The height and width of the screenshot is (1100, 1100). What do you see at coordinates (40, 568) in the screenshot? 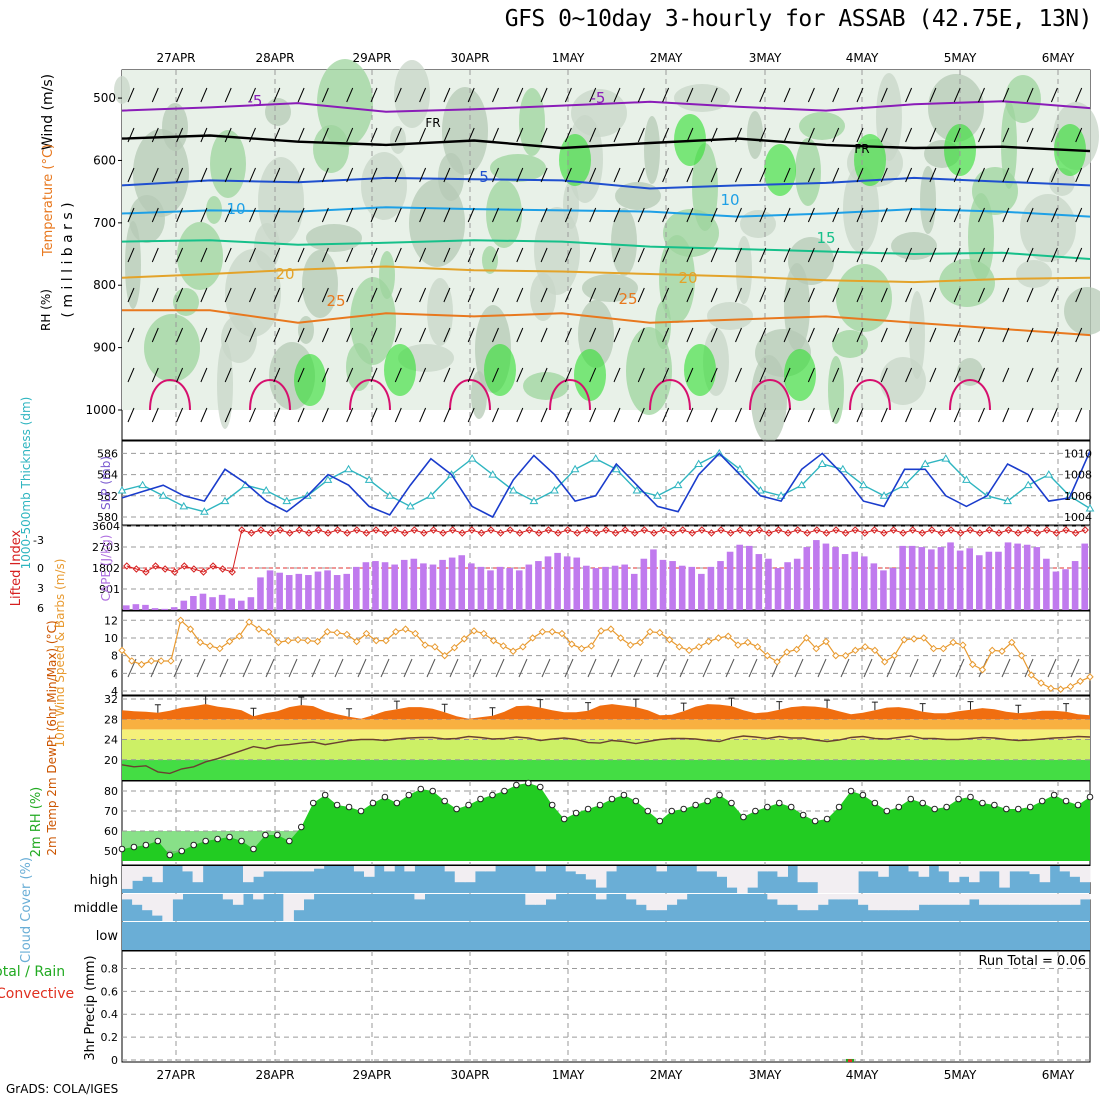
I see `li-tick-label: 0` at bounding box center [40, 568].